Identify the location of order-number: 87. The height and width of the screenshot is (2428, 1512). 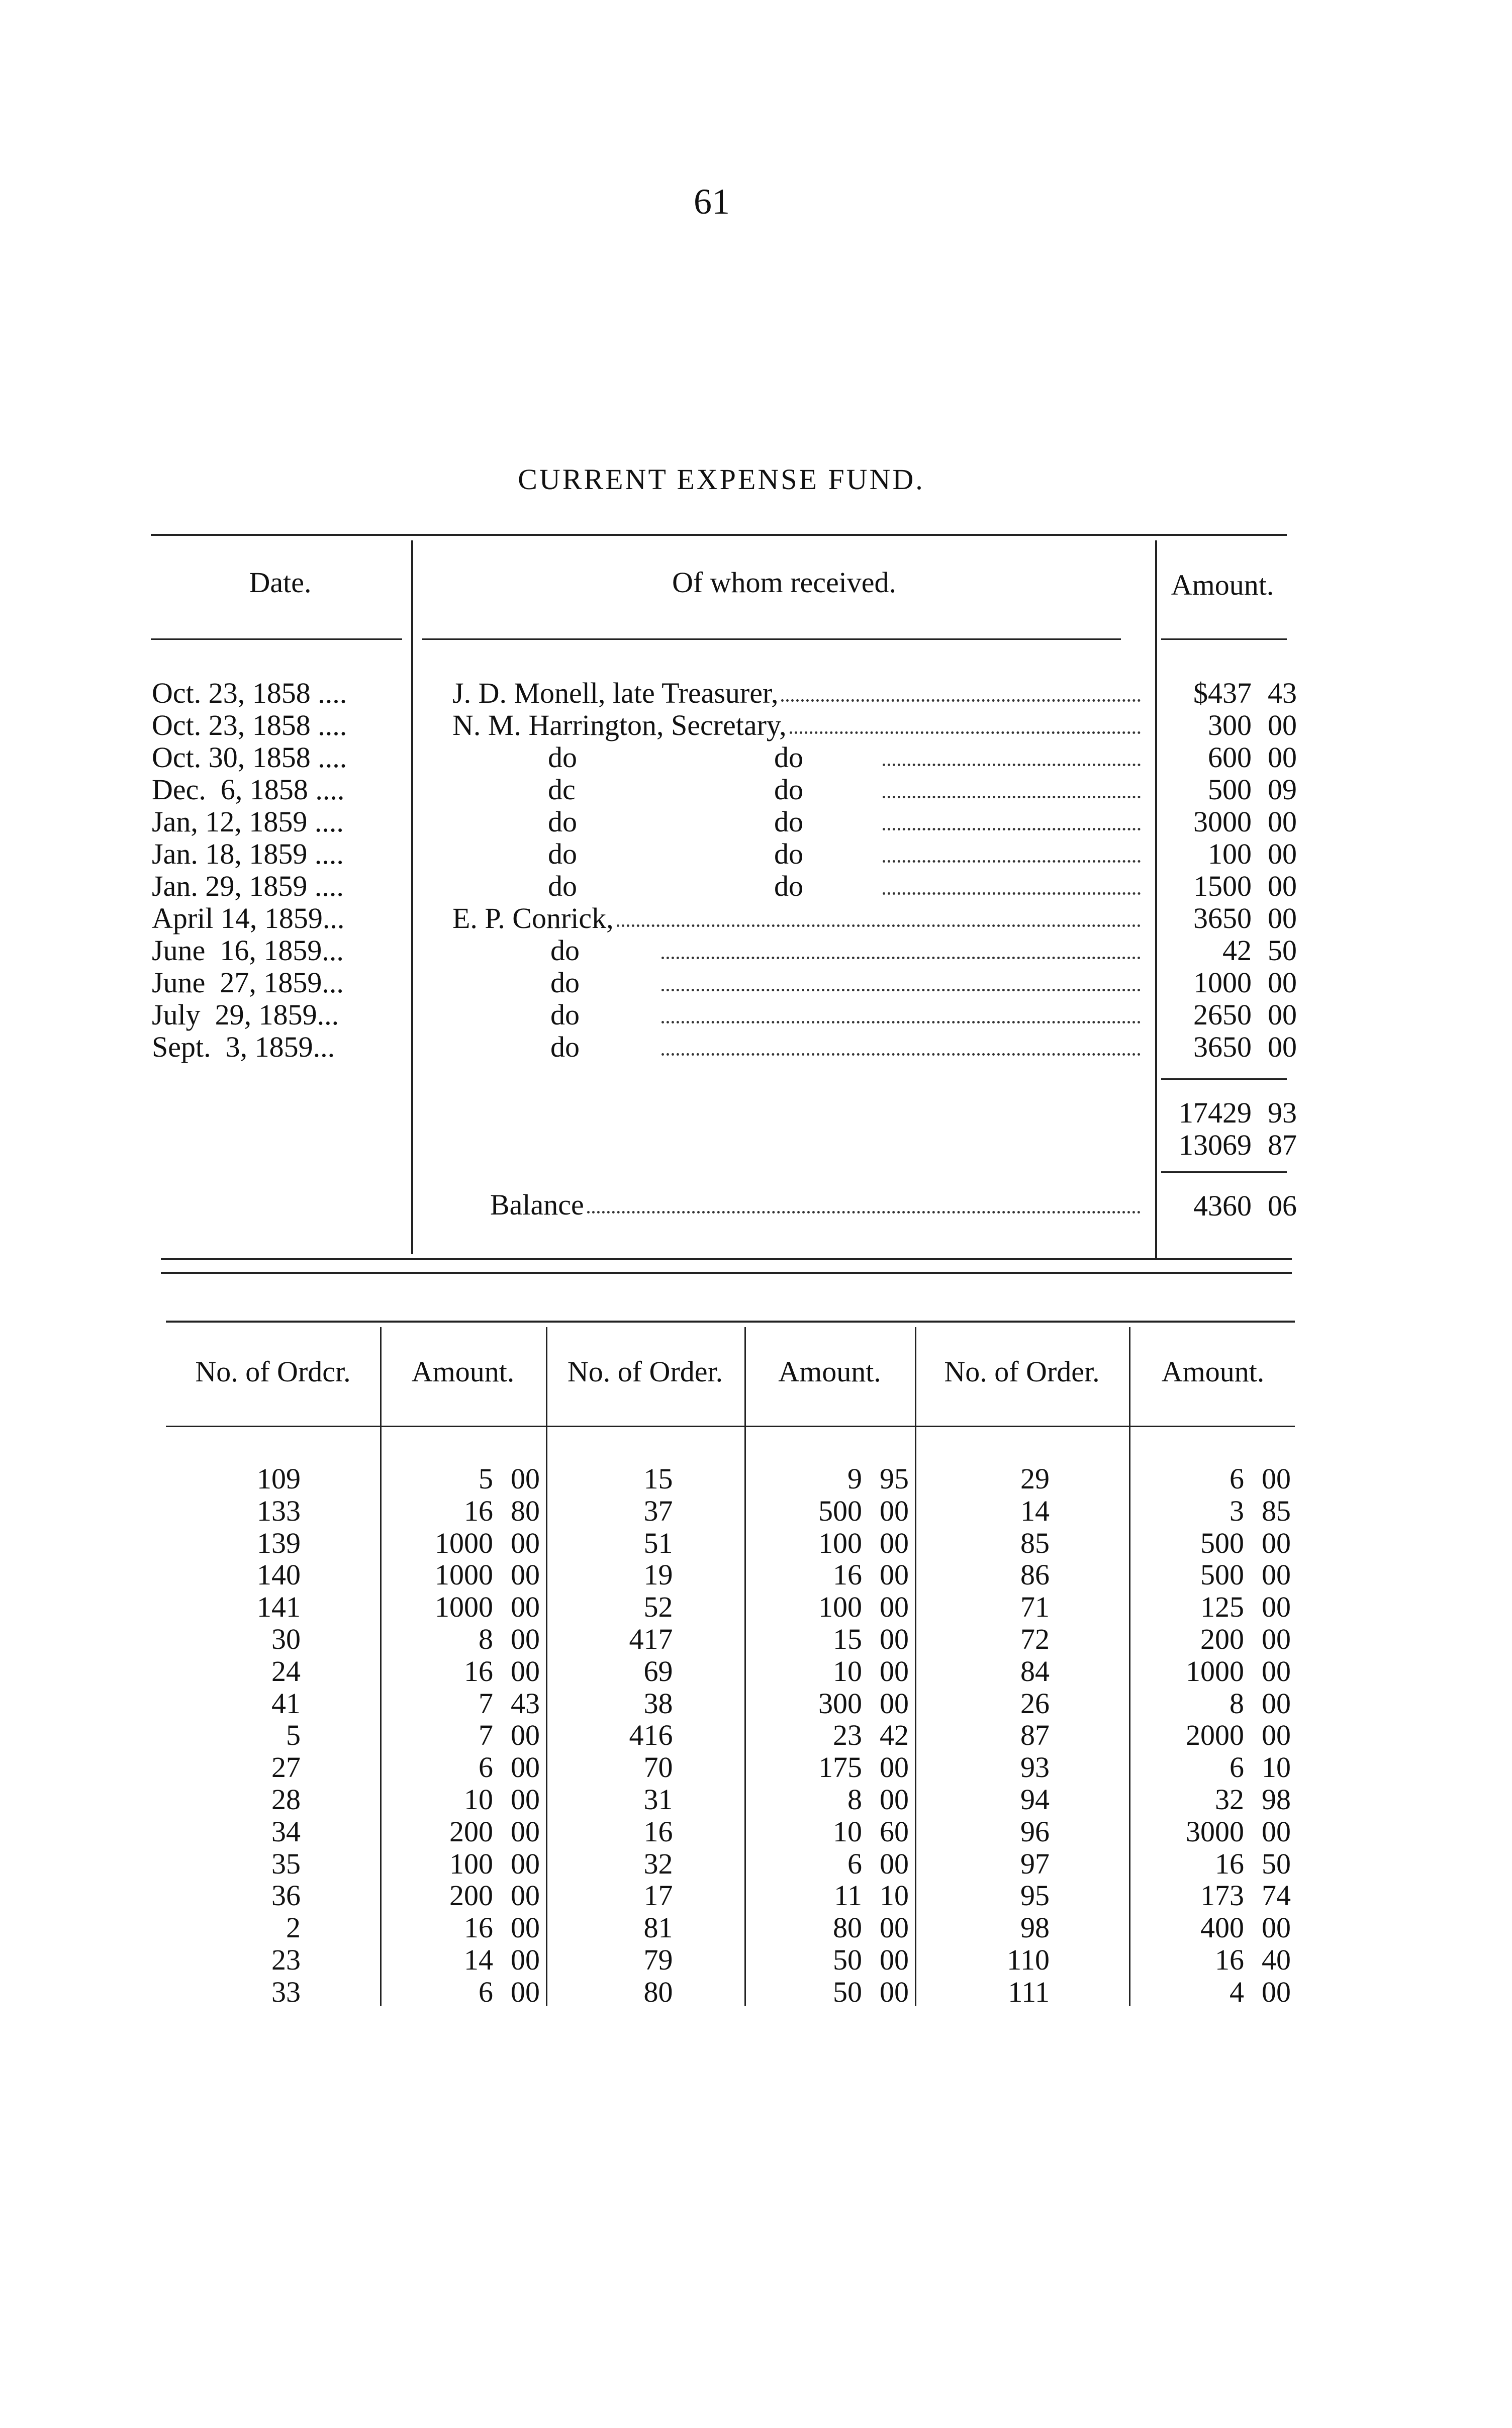
(1035, 1736).